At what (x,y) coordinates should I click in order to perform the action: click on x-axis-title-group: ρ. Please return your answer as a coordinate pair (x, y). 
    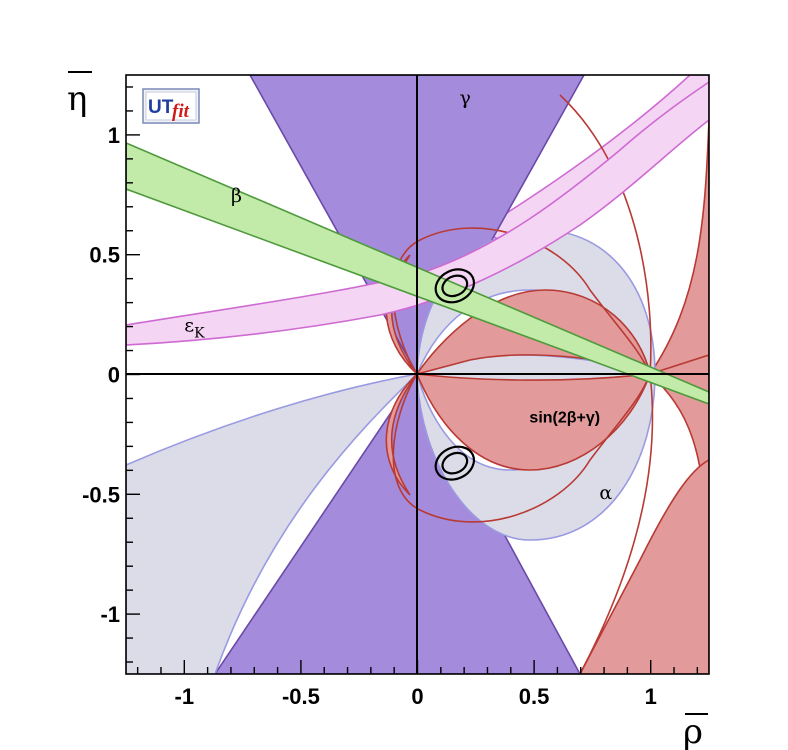
    Looking at the image, I should click on (695, 731).